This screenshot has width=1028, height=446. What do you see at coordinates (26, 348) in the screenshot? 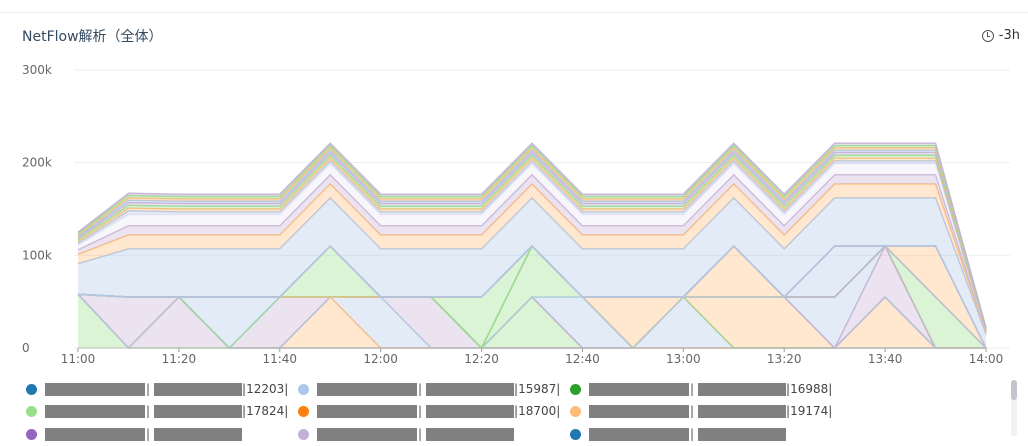
I see `y-tick-label: 0` at bounding box center [26, 348].